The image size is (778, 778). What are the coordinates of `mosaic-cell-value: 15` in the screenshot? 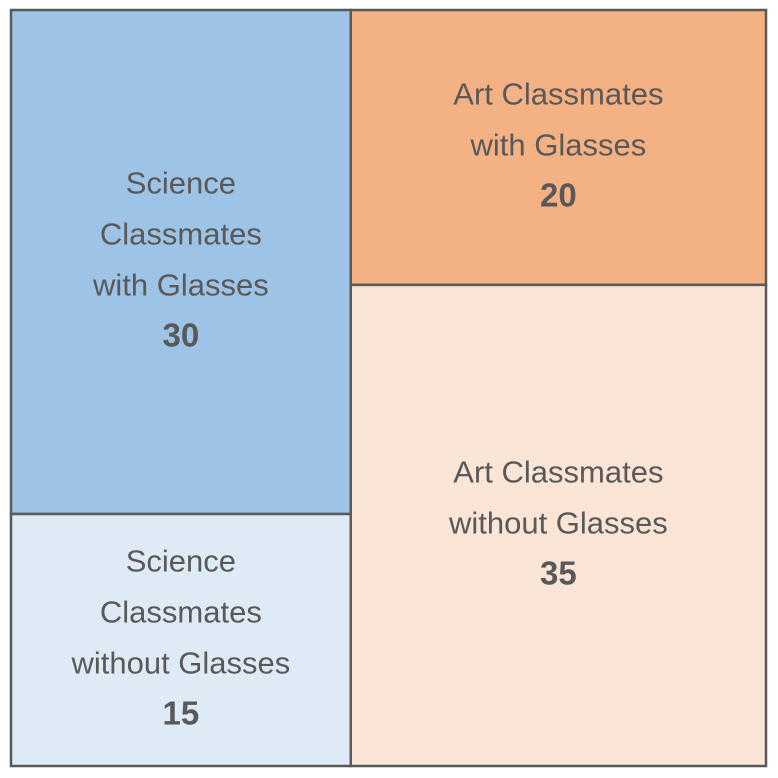 It's located at (181, 713).